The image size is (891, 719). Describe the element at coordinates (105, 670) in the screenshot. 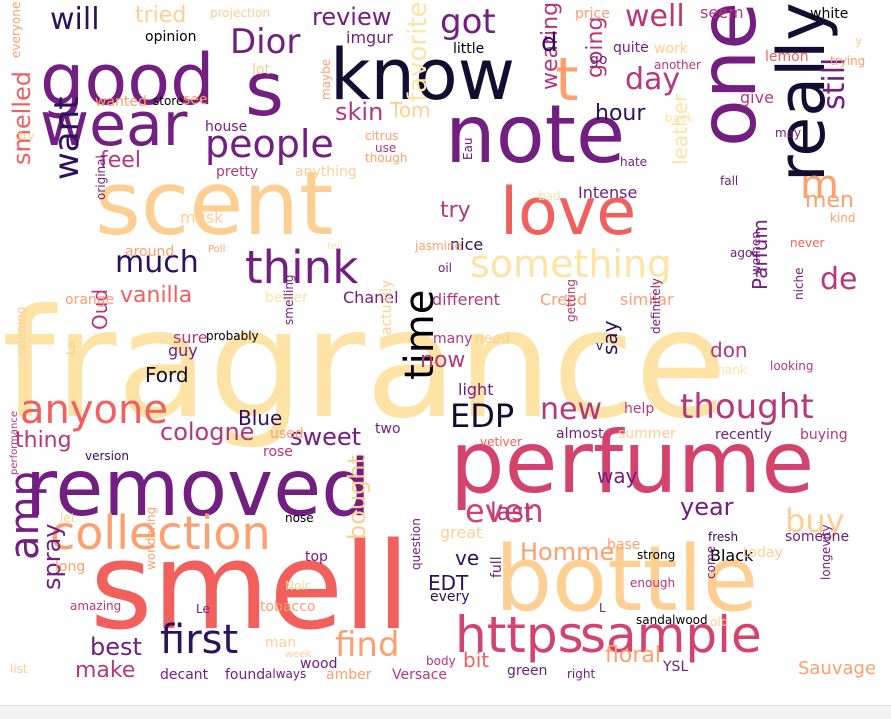

I see `word-cloud-word: make` at that location.